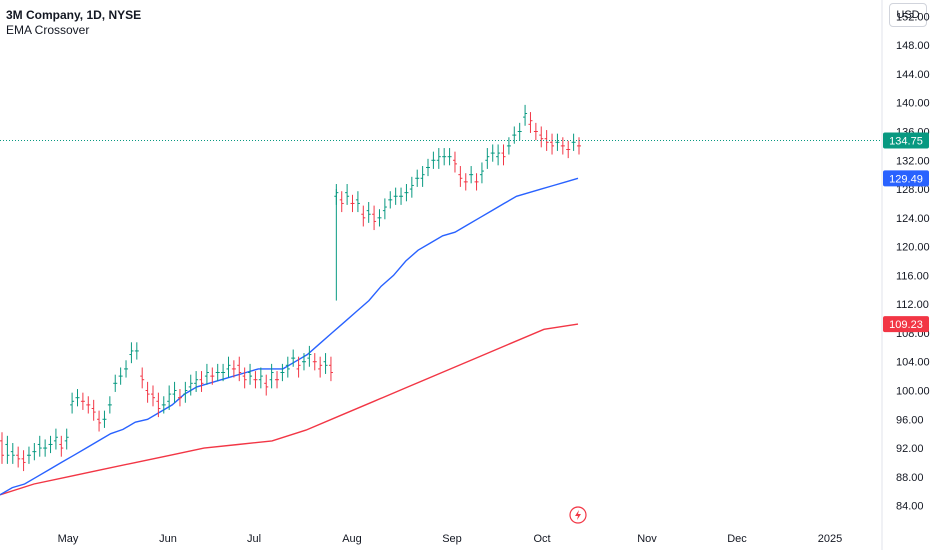  What do you see at coordinates (913, 161) in the screenshot?
I see `y-tick-label: 132.00` at bounding box center [913, 161].